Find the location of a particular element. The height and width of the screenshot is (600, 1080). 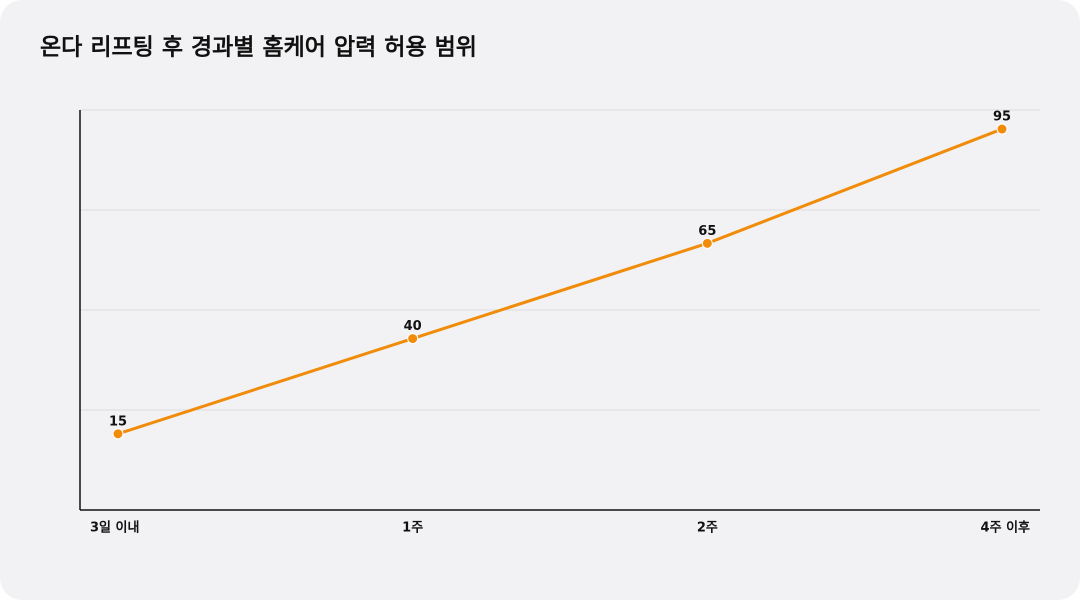

chart-title: 온다 리프팅 후 경과별 홈케어 압력 허용 범위 is located at coordinates (258, 48).